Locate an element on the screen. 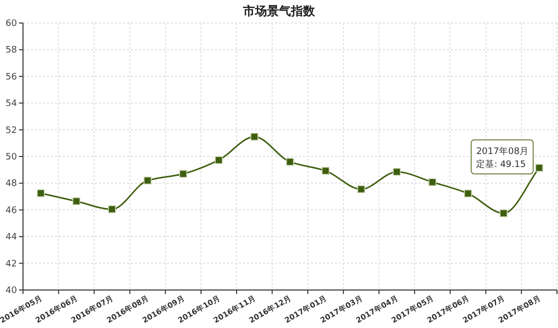 The width and height of the screenshot is (558, 328). y-tick-label: 56 is located at coordinates (12, 77).